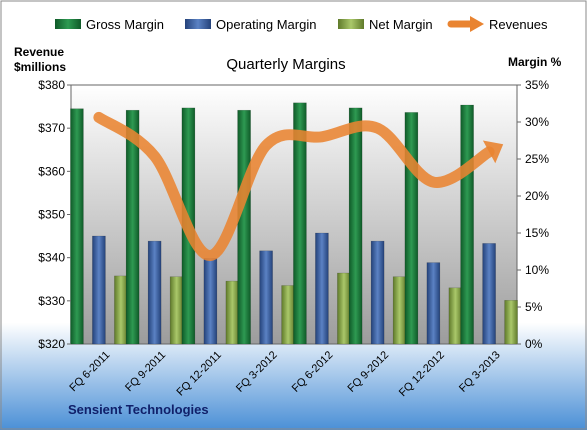  Describe the element at coordinates (534, 307) in the screenshot. I see `right-tick-label: 5%` at that location.